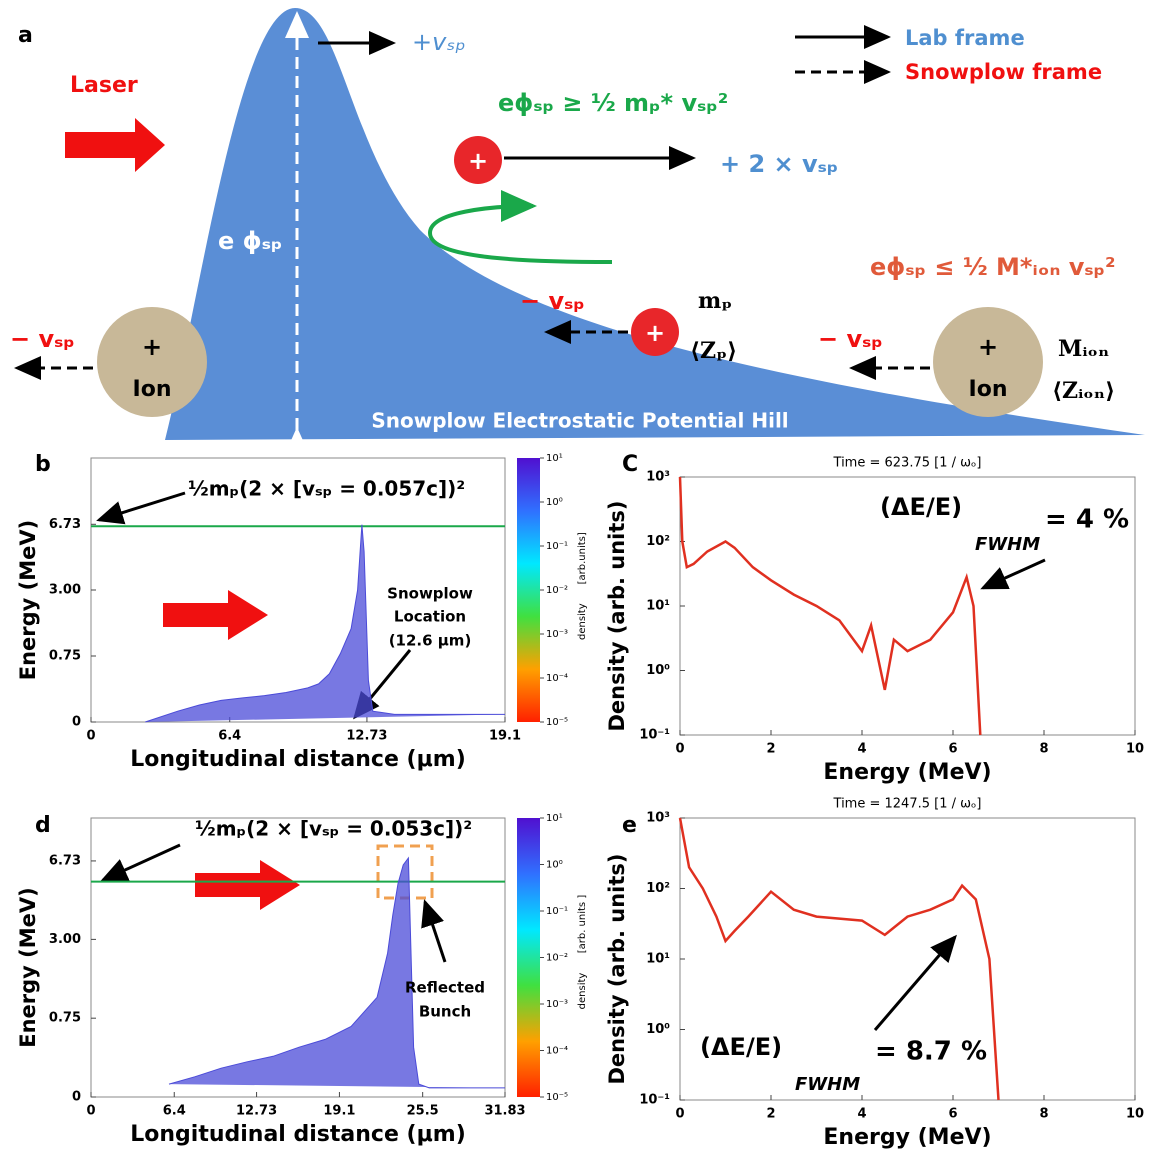 This screenshot has height=1153, width=1151. Describe the element at coordinates (104, 85) in the screenshot. I see `label: Laser` at that location.